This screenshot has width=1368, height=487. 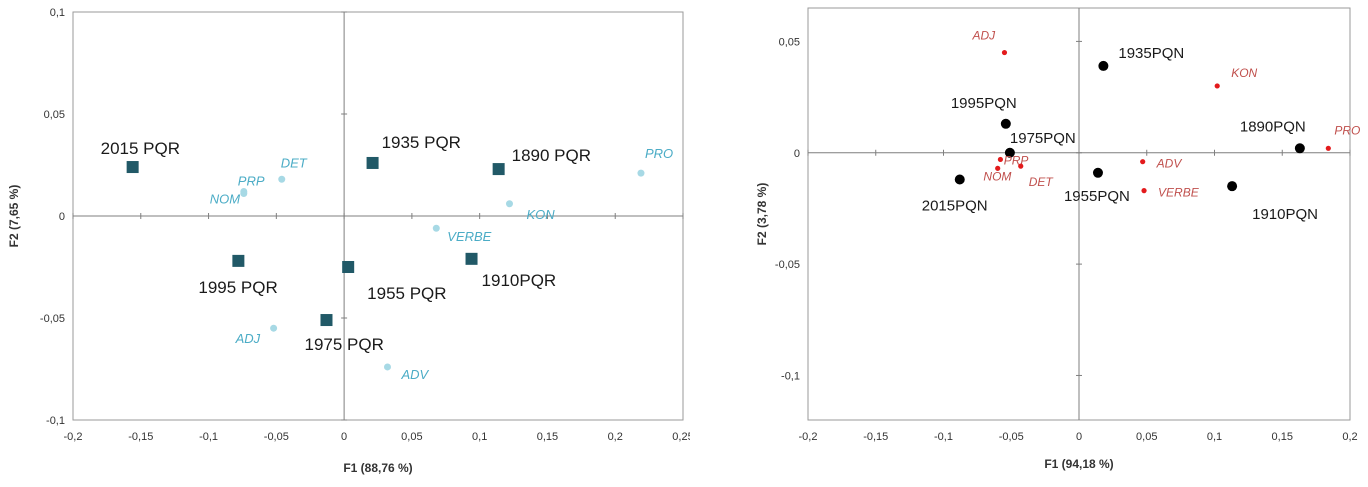 I want to click on pqn-y-tick-label: 0, so click(x=797, y=154).